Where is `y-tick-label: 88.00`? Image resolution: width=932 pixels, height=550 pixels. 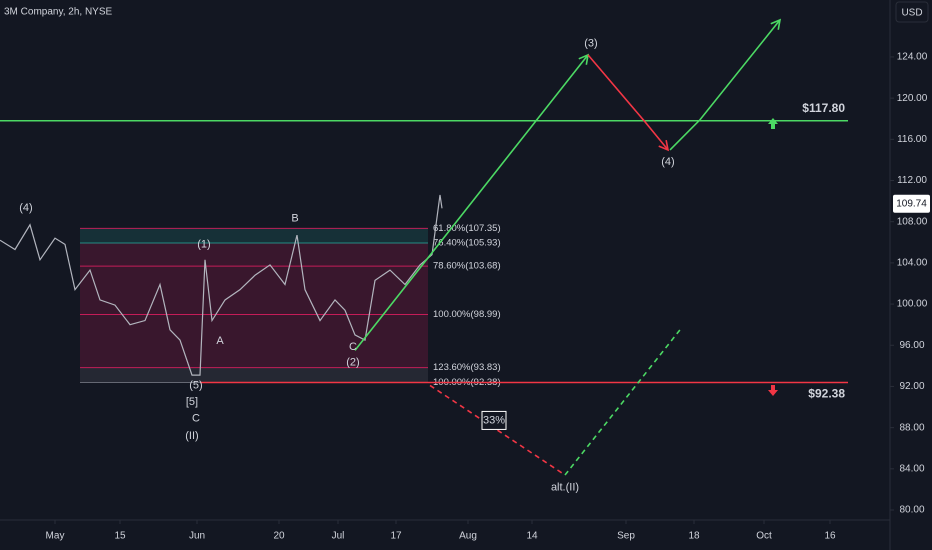 y-tick-label: 88.00 is located at coordinates (911, 427).